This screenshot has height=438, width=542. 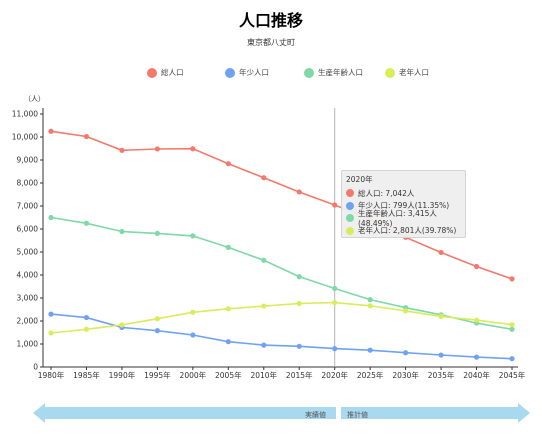 What do you see at coordinates (512, 375) in the screenshot?
I see `x-tick-label: 2045年` at bounding box center [512, 375].